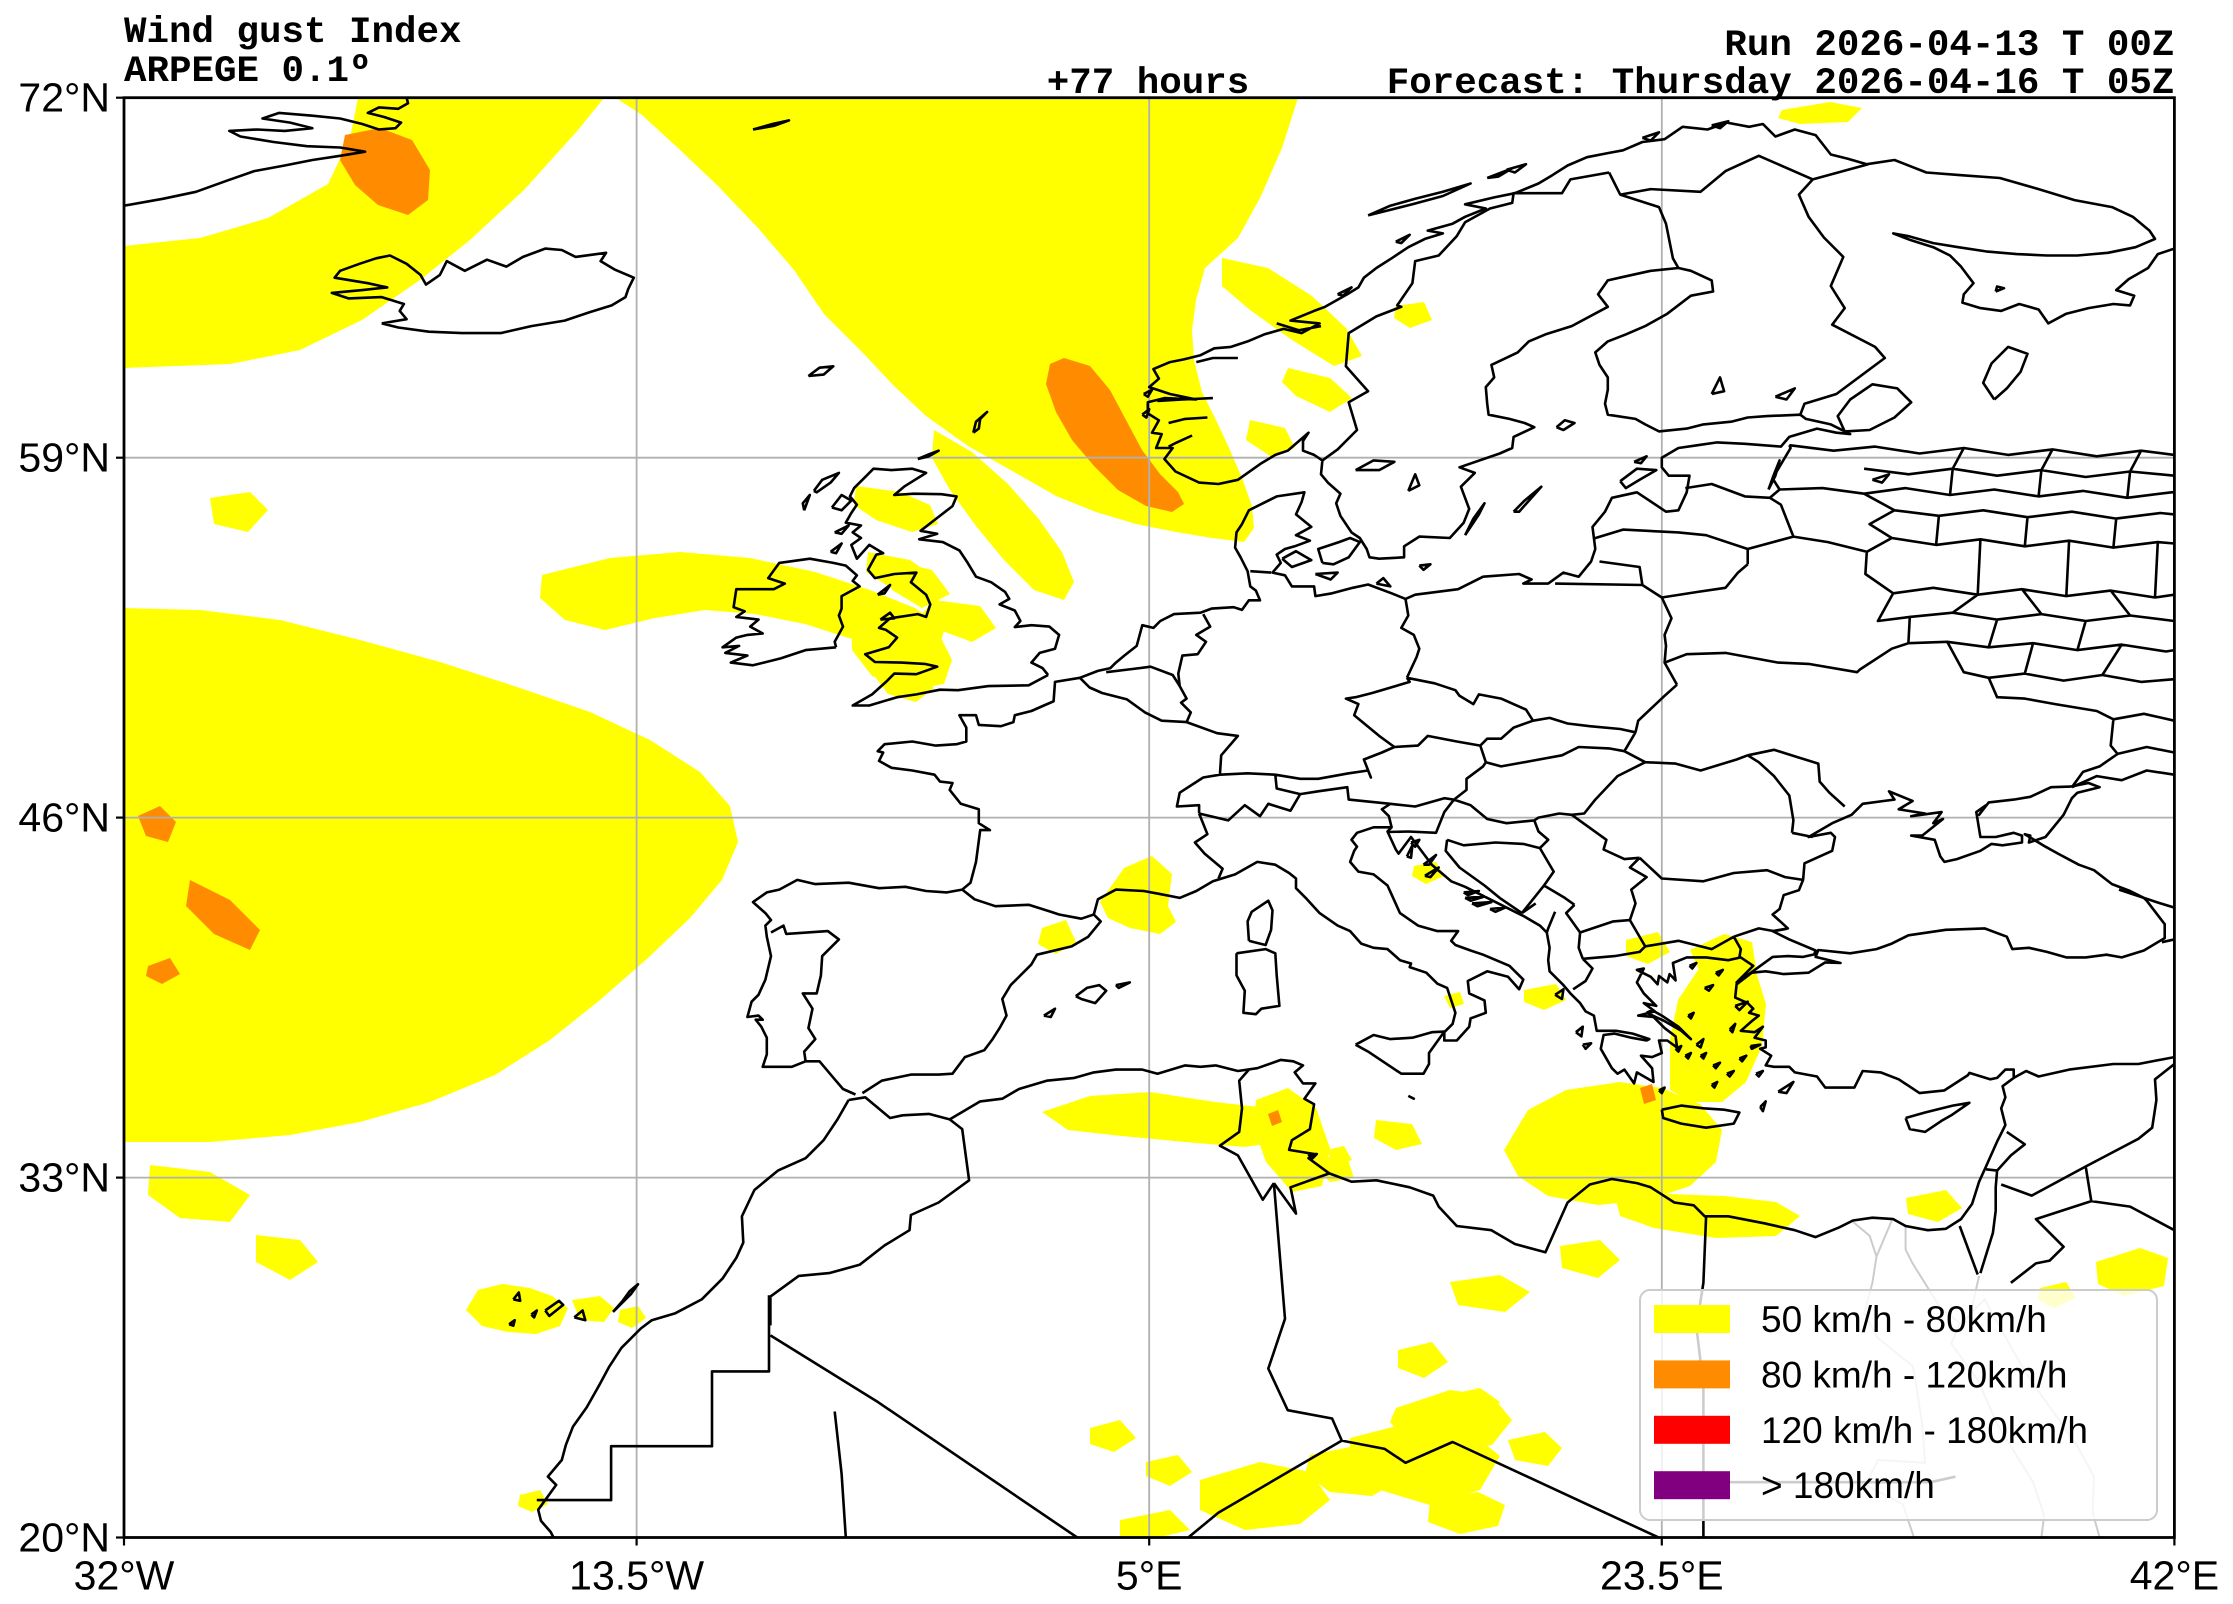  Describe the element at coordinates (293, 33) in the screenshot. I see `svg-text: Wind gust Index` at that location.